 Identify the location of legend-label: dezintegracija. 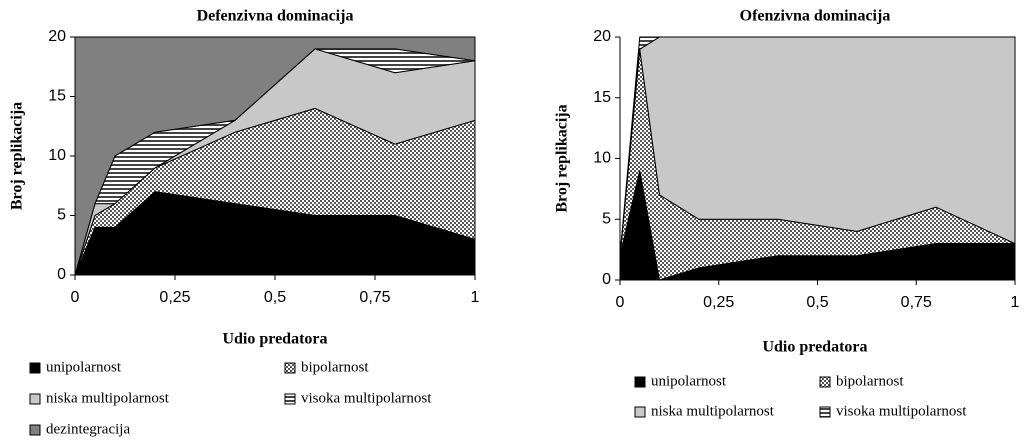
(88, 429).